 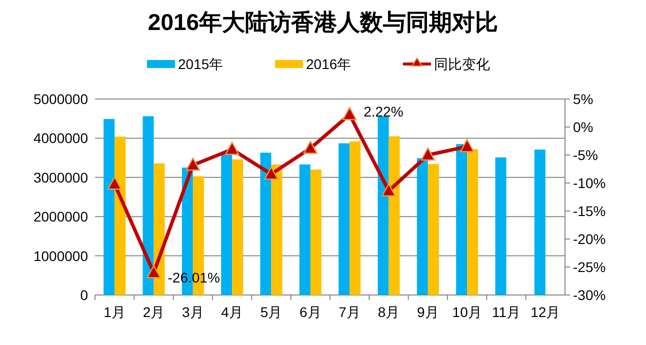 I want to click on y2-tick-label: -30%, so click(x=589, y=295).